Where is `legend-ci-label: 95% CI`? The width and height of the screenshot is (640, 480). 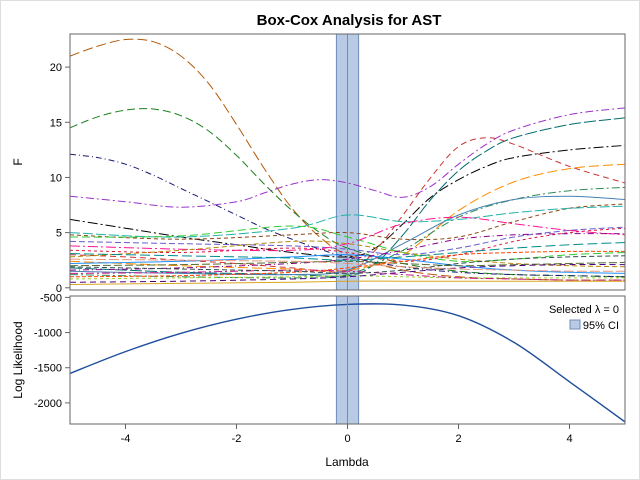
legend-ci-label: 95% CI is located at coordinates (601, 326).